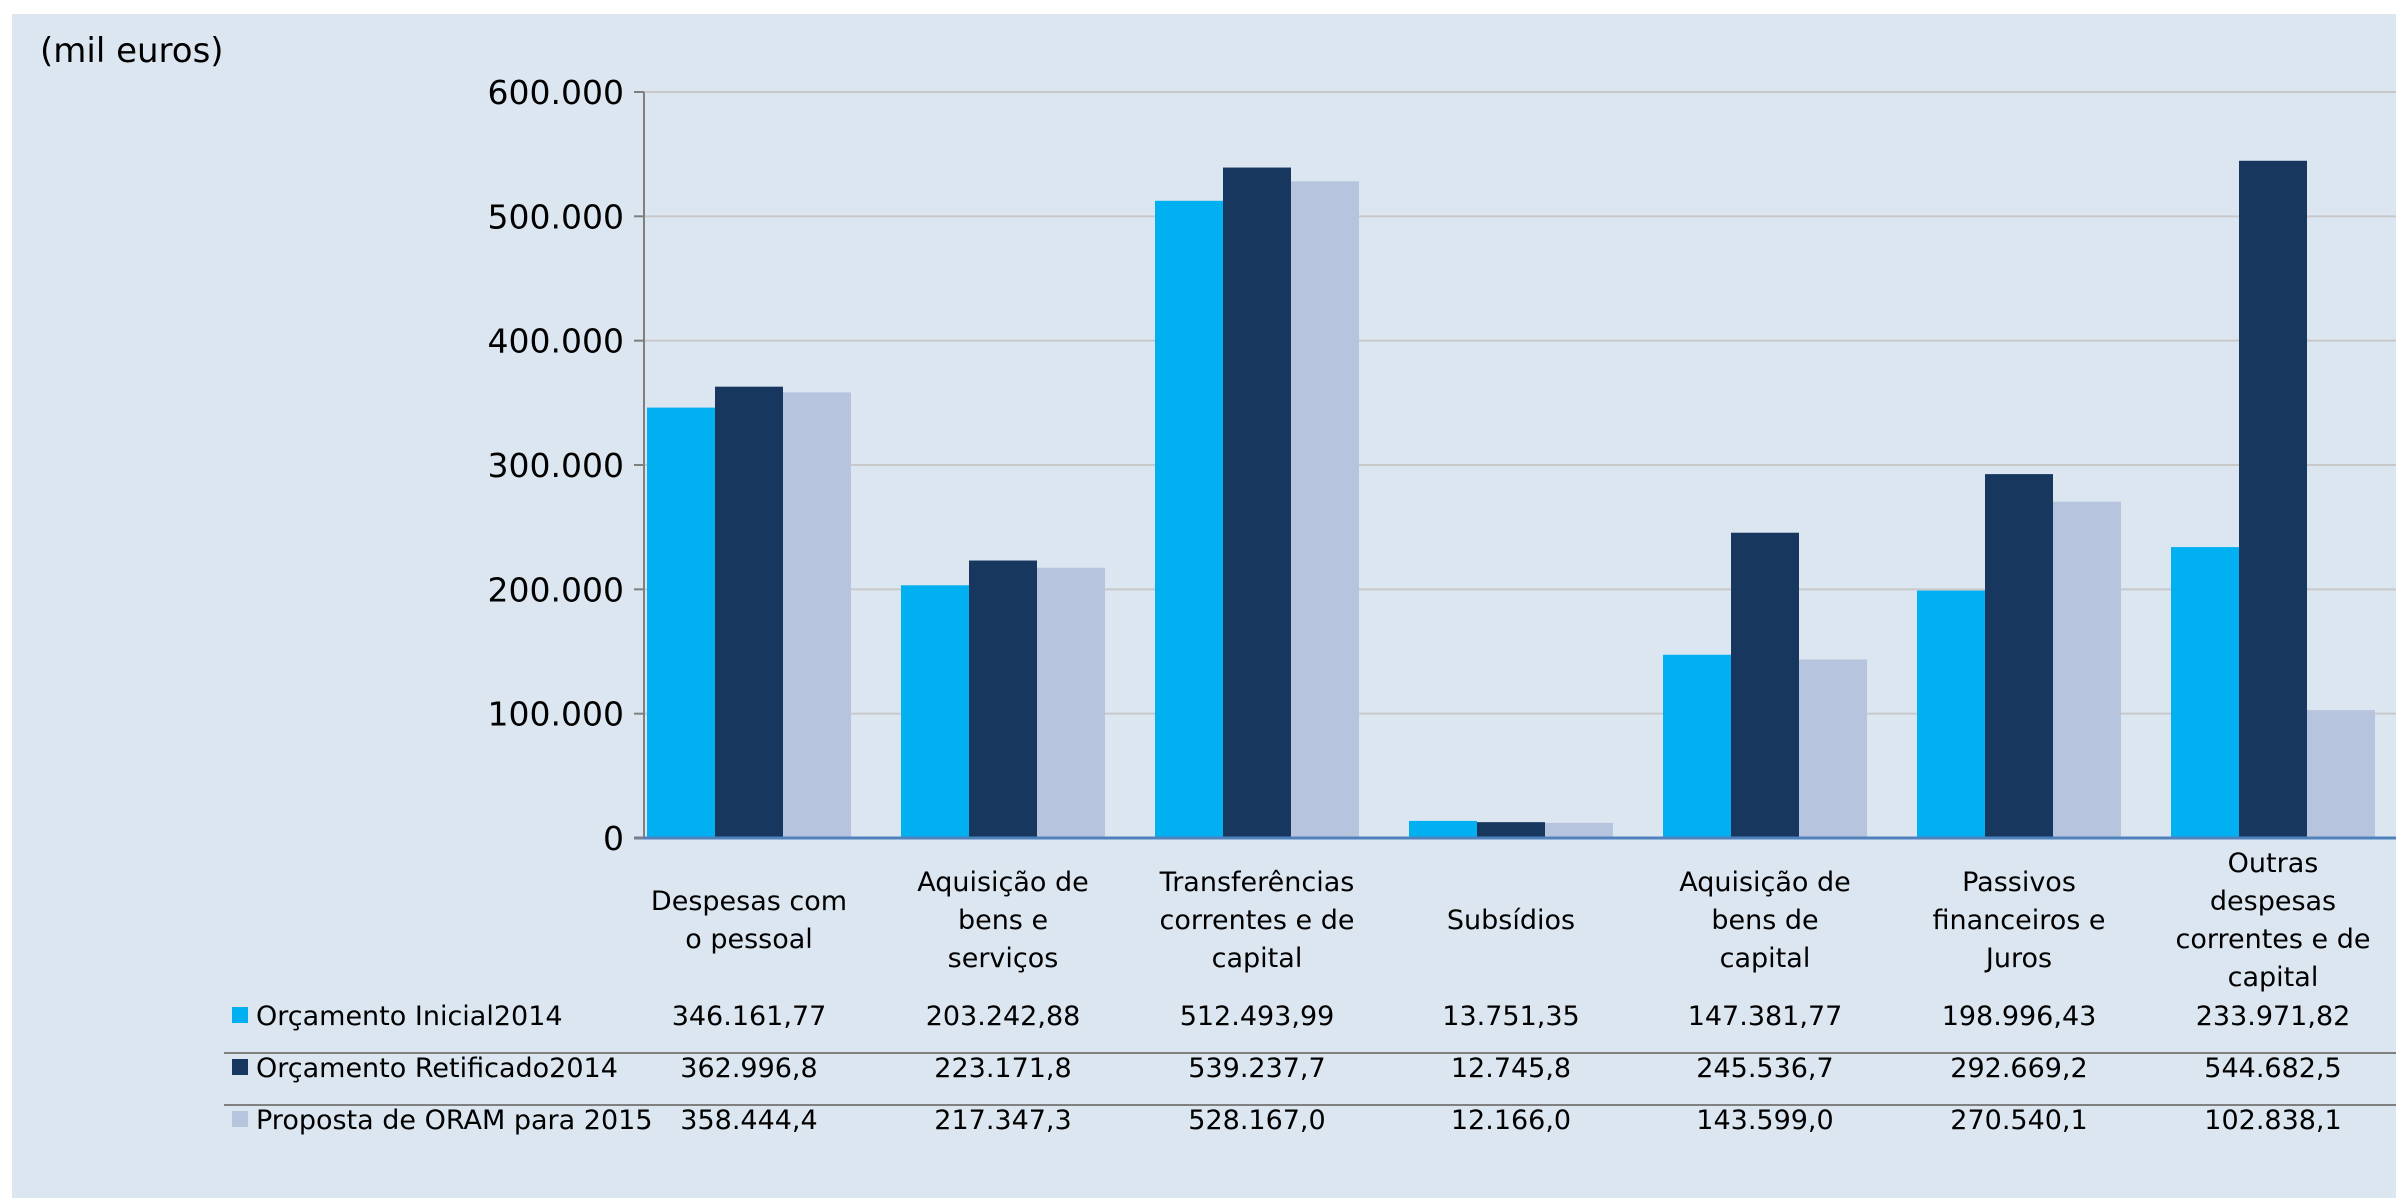 Image resolution: width=2396 pixels, height=1198 pixels. What do you see at coordinates (613, 838) in the screenshot?
I see `y-tick-label: 0` at bounding box center [613, 838].